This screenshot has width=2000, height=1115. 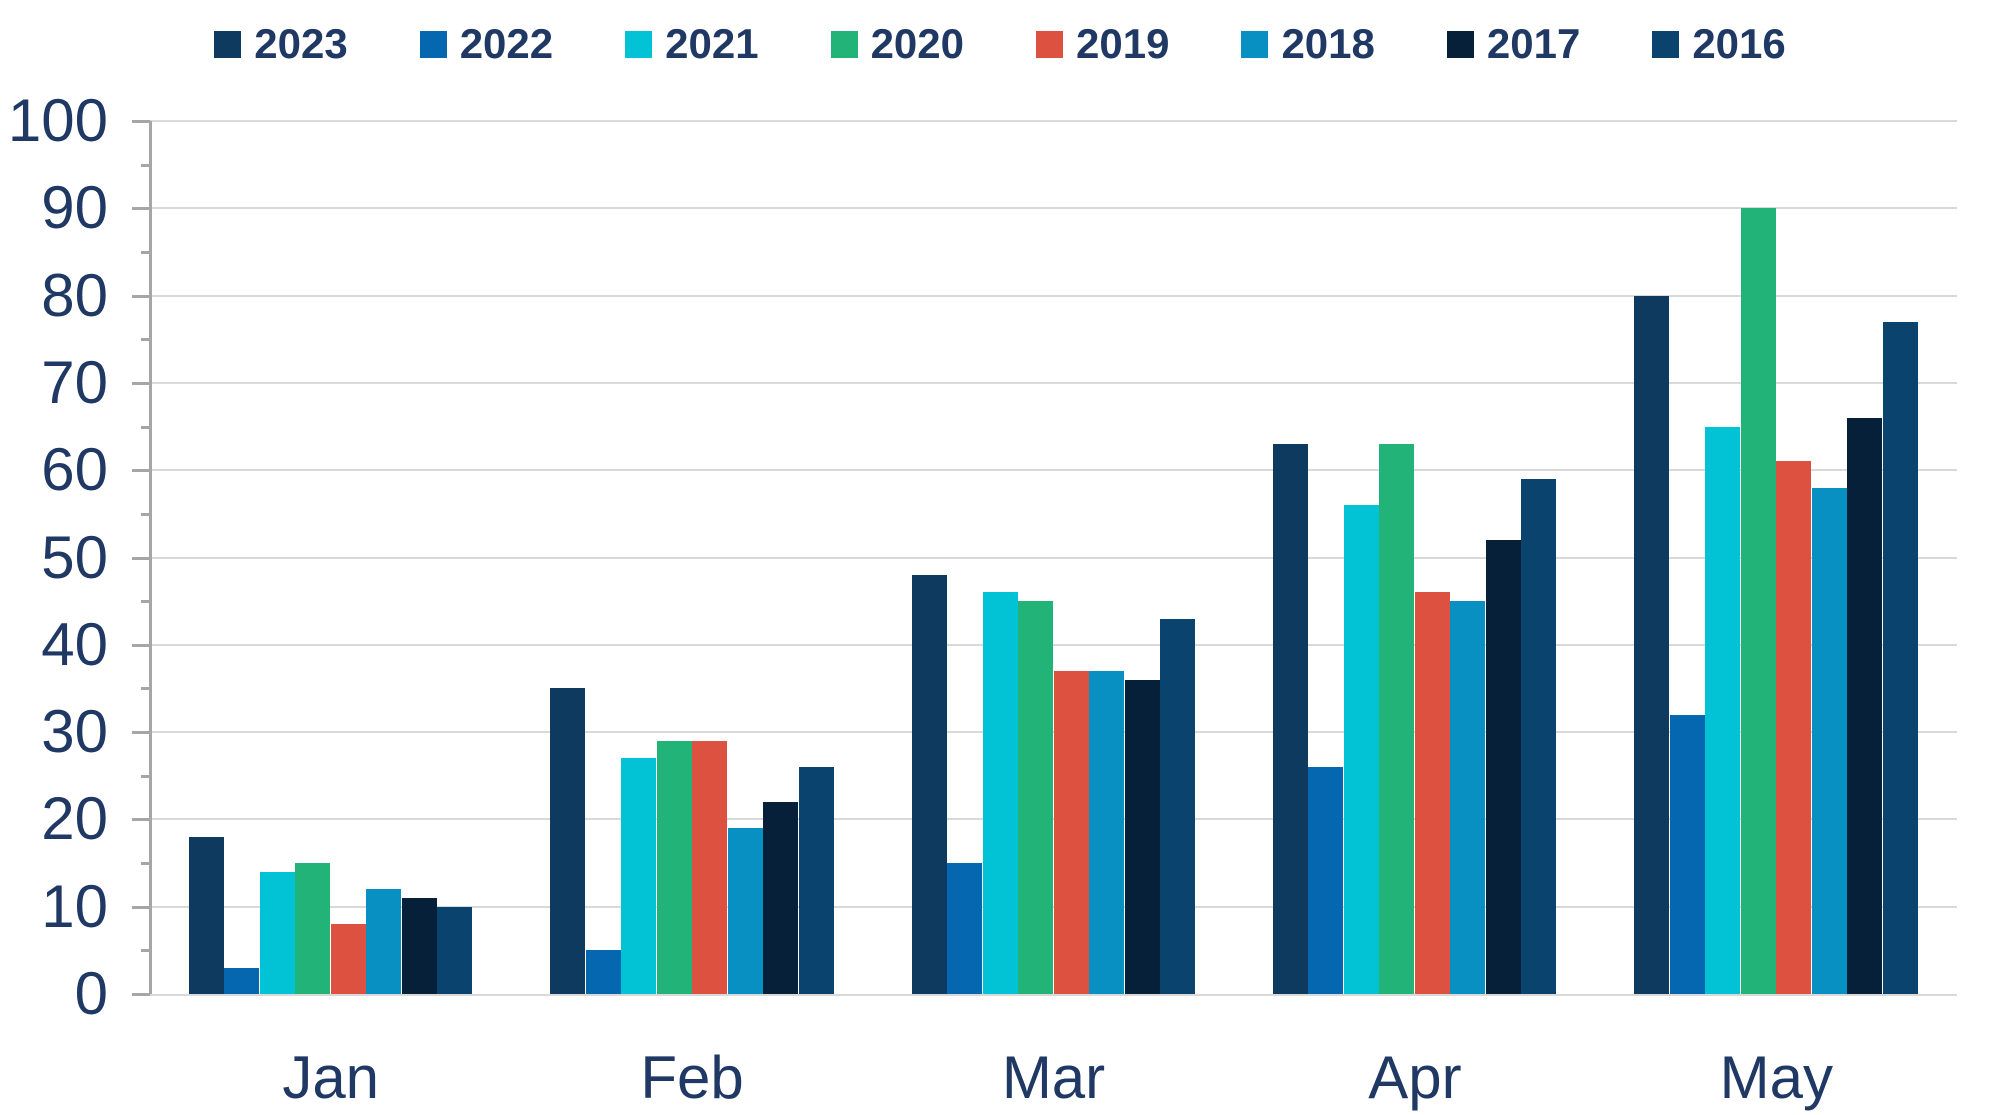 I want to click on bar-2018-Mar, so click(x=1106, y=832).